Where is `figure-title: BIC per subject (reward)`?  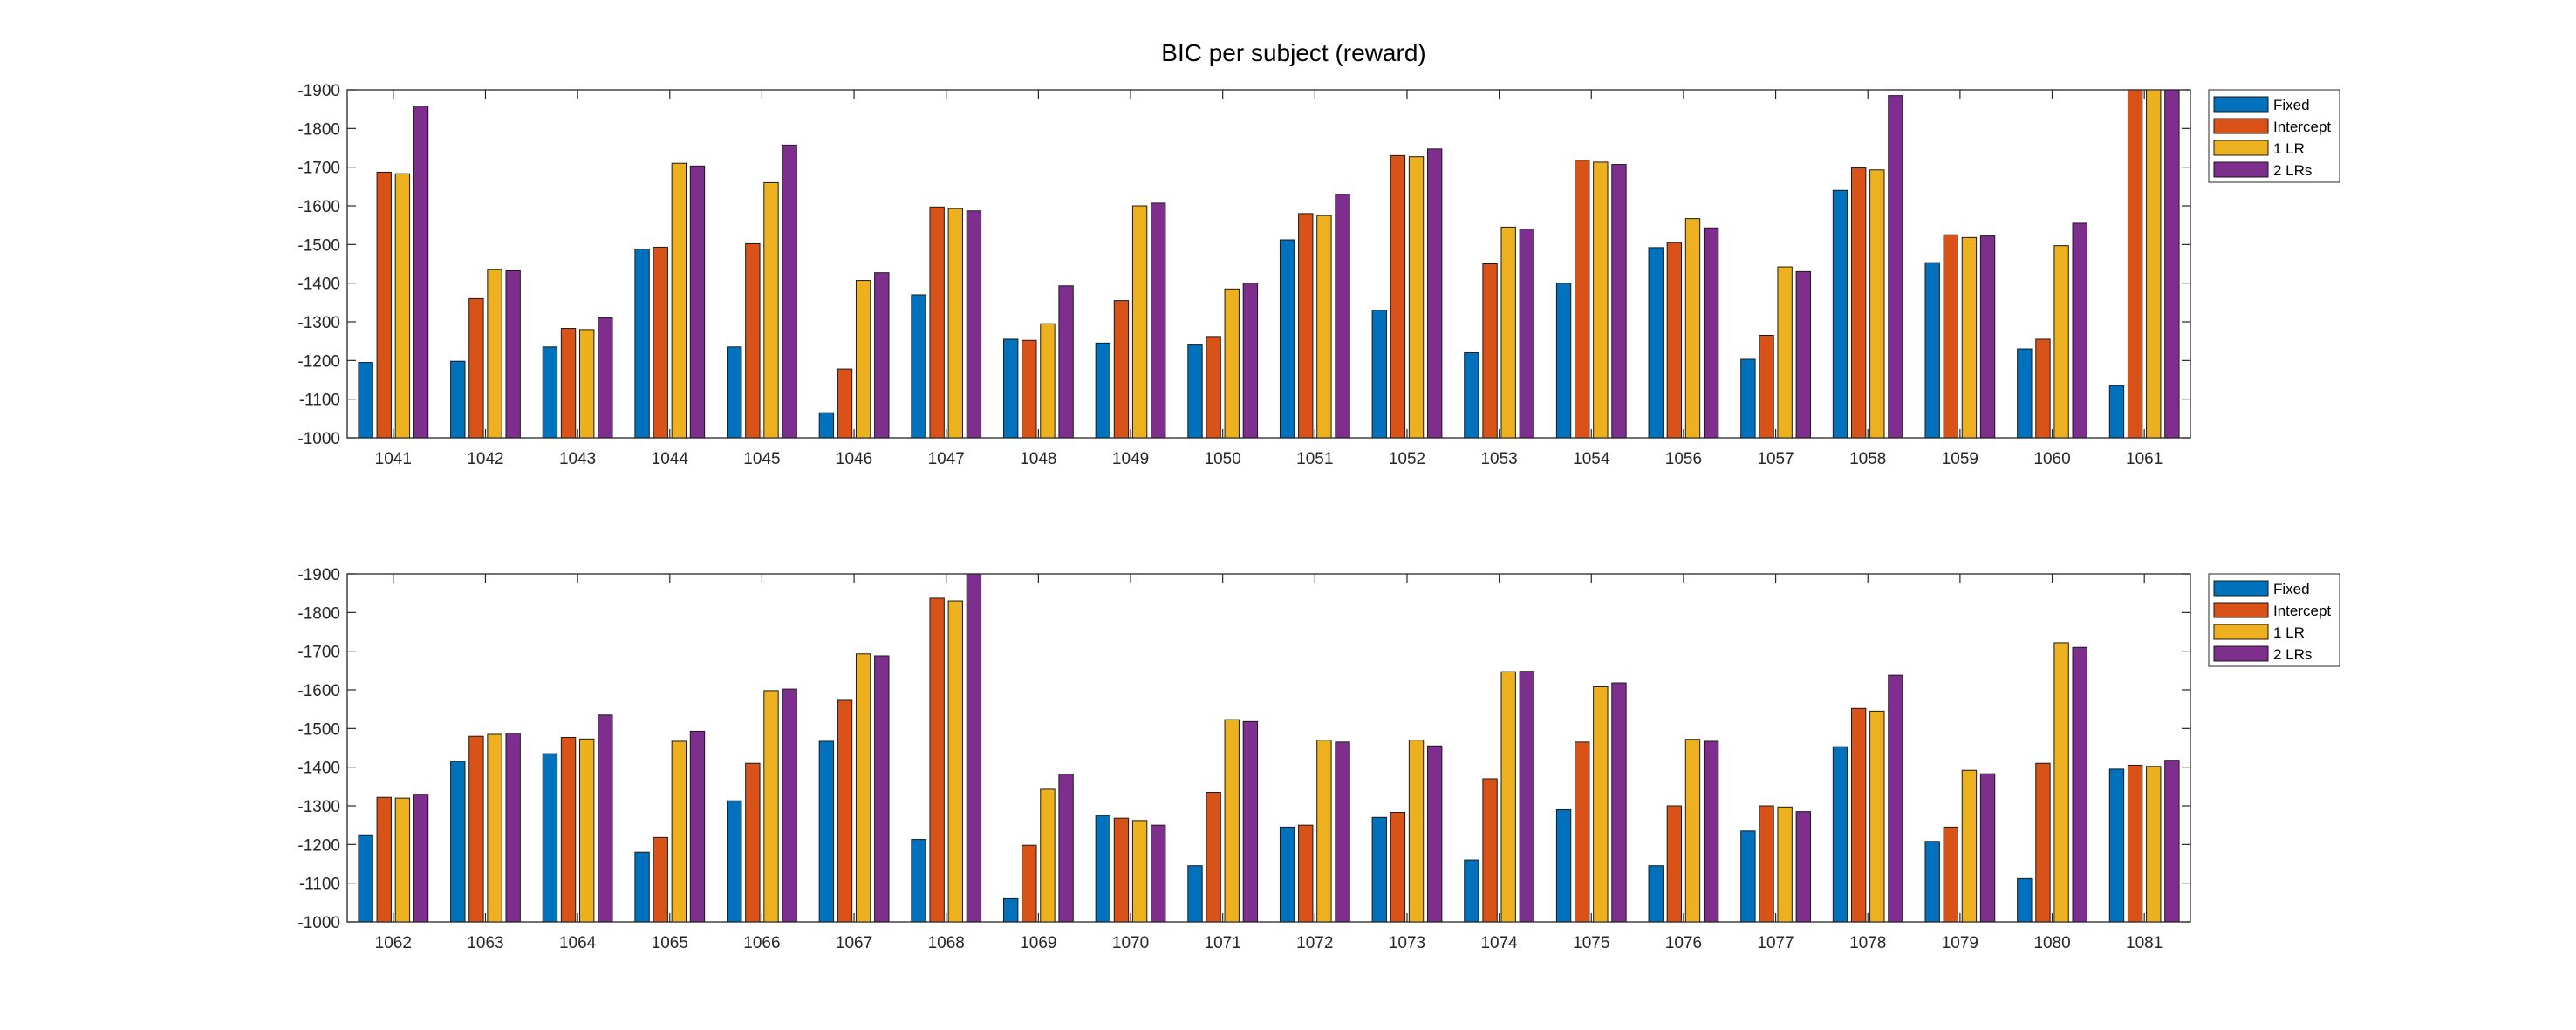
figure-title: BIC per subject (reward) is located at coordinates (1293, 52).